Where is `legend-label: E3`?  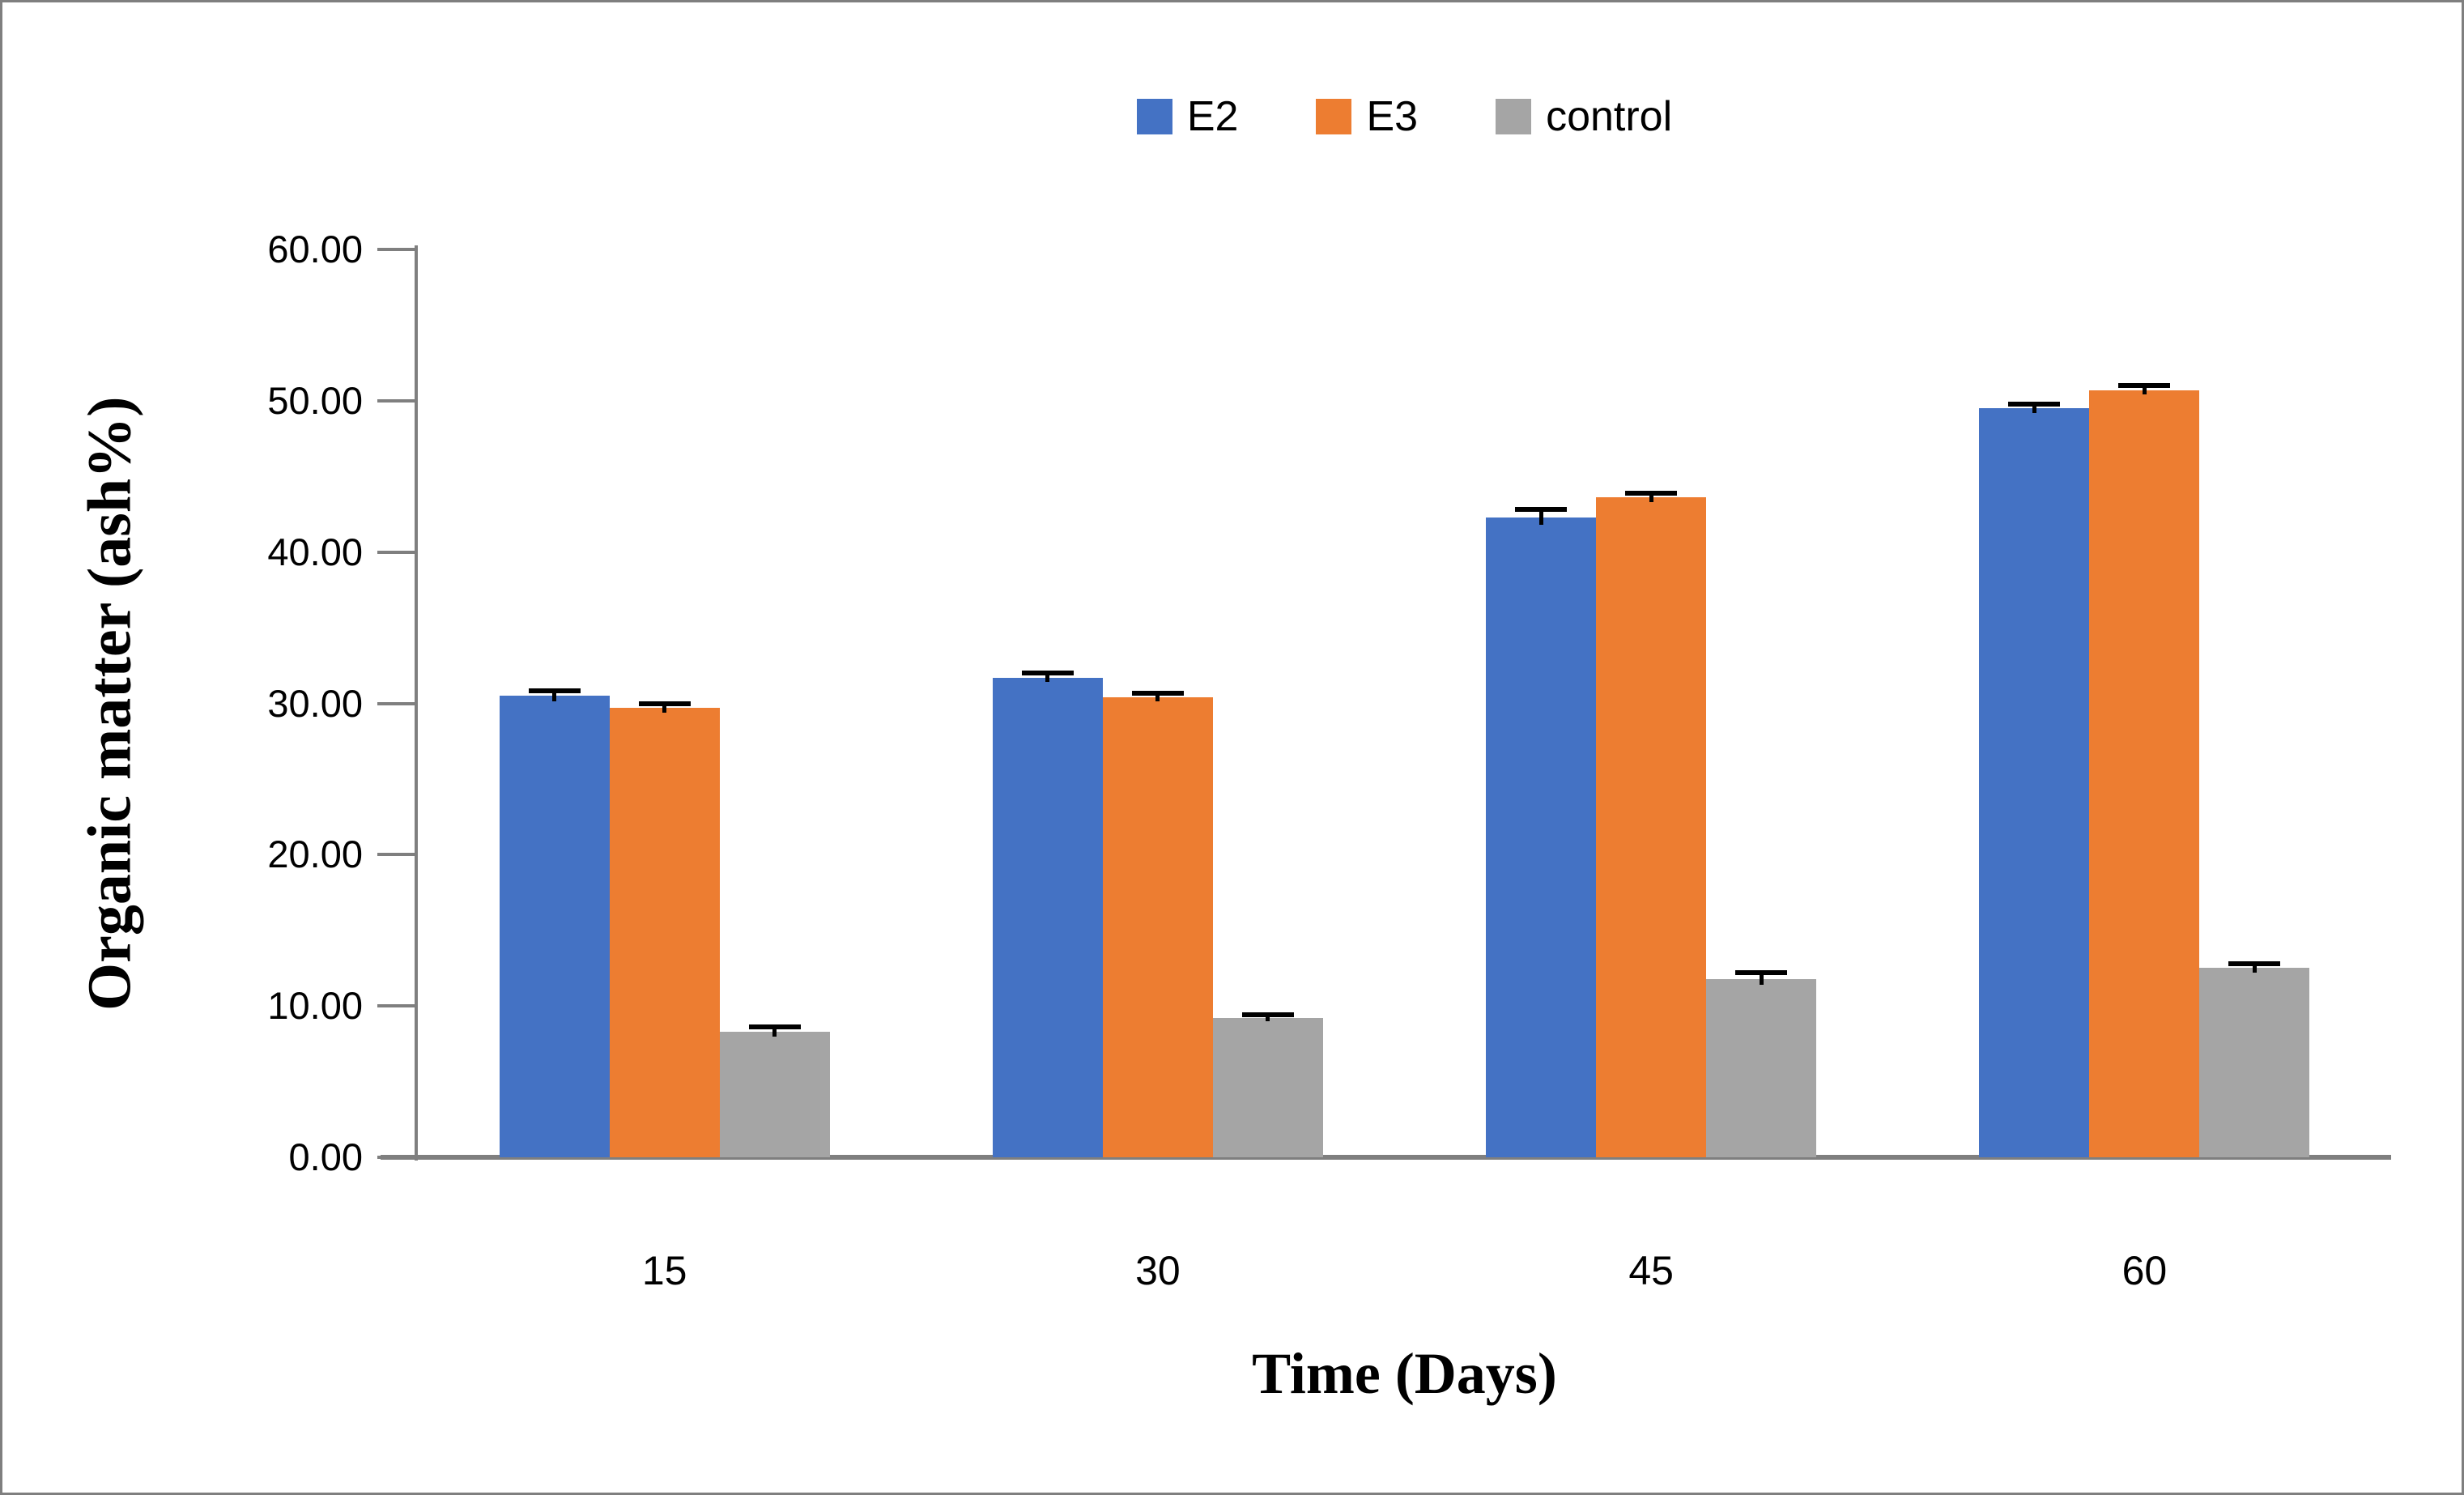
legend-label: E3 is located at coordinates (1392, 117).